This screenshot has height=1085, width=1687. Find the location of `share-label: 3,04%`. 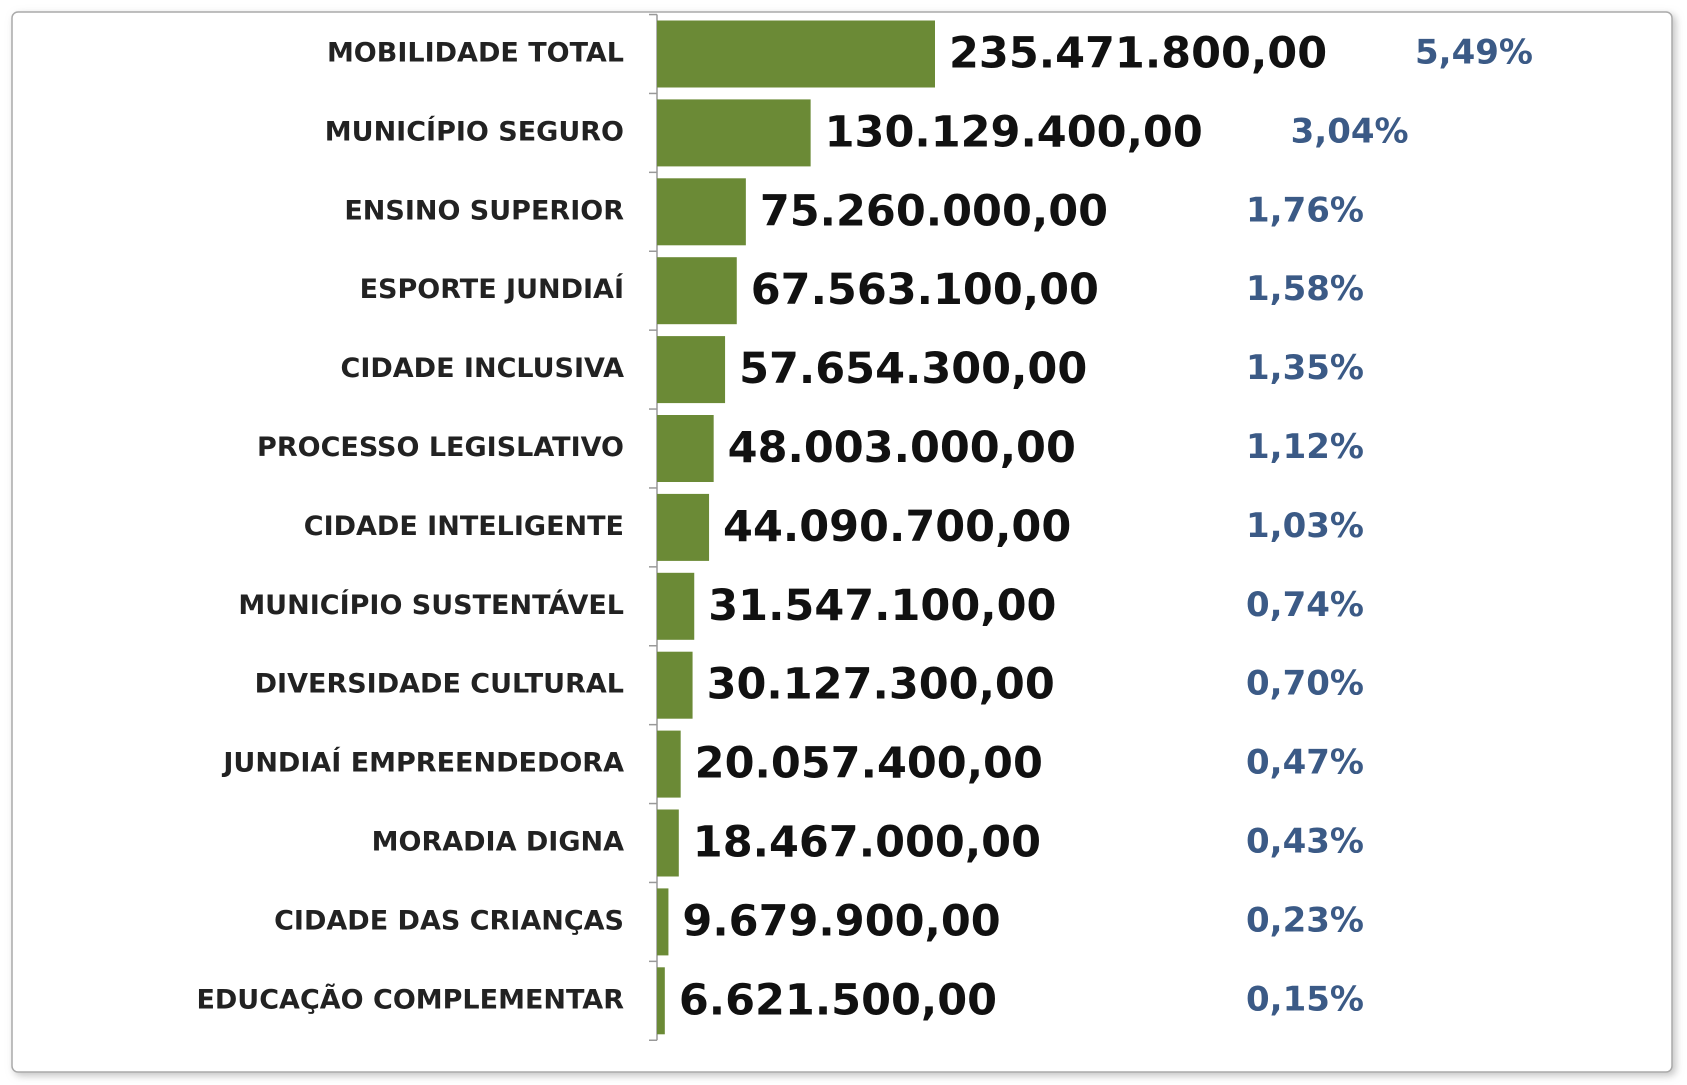

share-label: 3,04% is located at coordinates (1350, 131).